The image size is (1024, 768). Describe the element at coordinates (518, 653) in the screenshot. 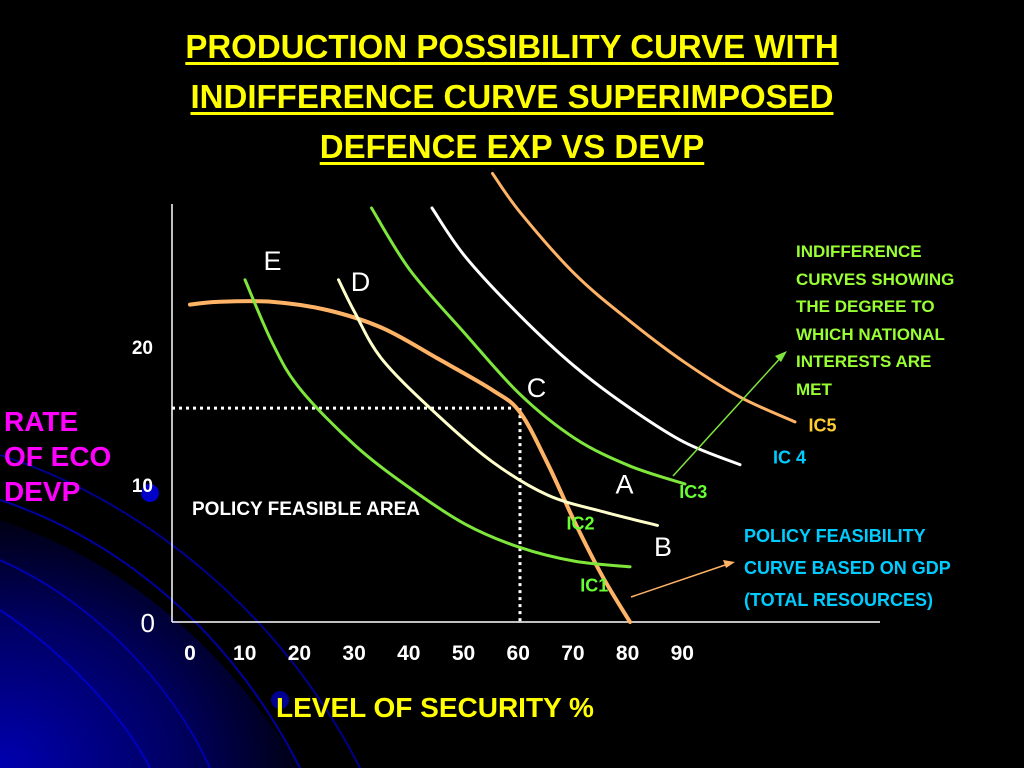

I see `x-tick-label: 60` at that location.